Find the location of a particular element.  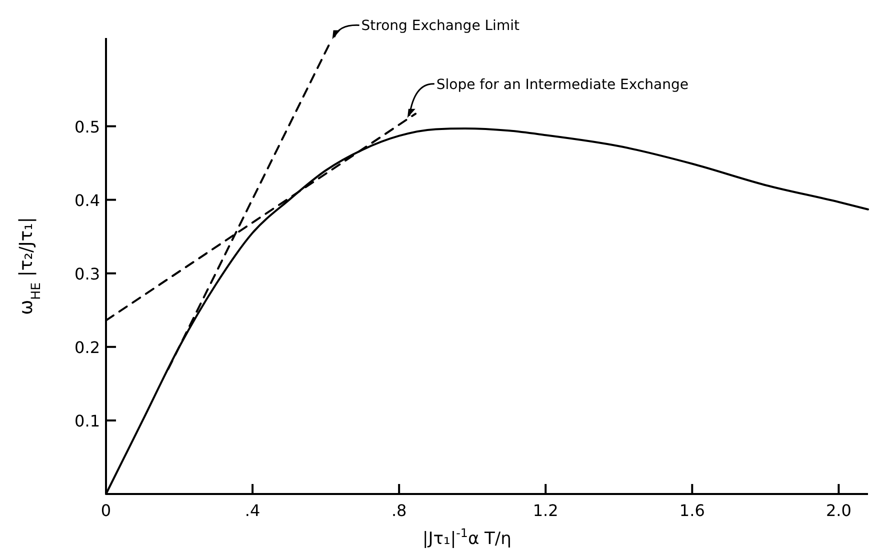

x-tick-label: .8 is located at coordinates (399, 510).